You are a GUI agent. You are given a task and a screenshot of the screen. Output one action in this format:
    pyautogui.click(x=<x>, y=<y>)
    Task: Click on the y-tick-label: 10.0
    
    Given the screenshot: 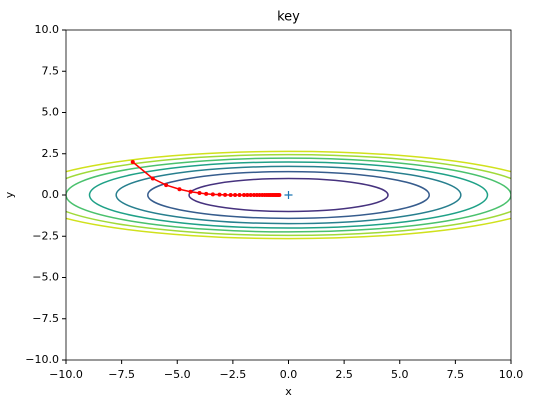 What is the action you would take?
    pyautogui.click(x=47, y=29)
    